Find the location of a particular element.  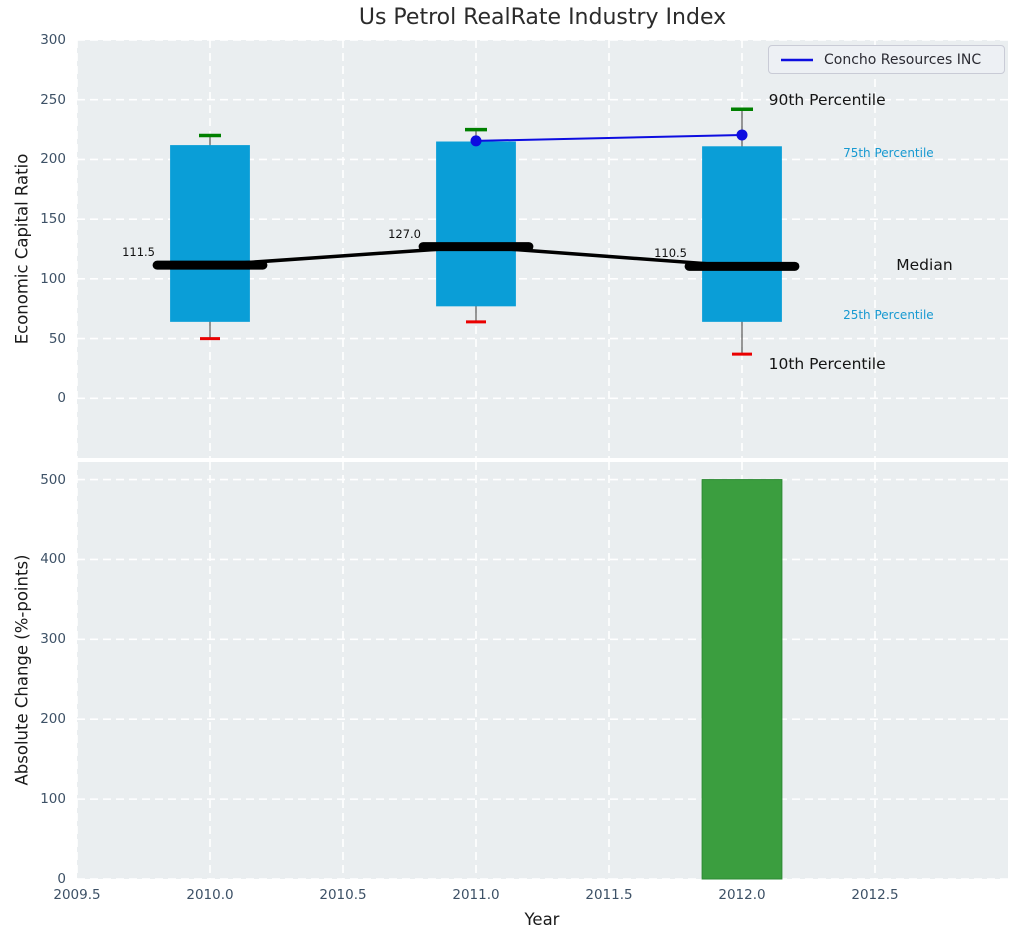

x-tick-label: 2009.5 is located at coordinates (77, 895).